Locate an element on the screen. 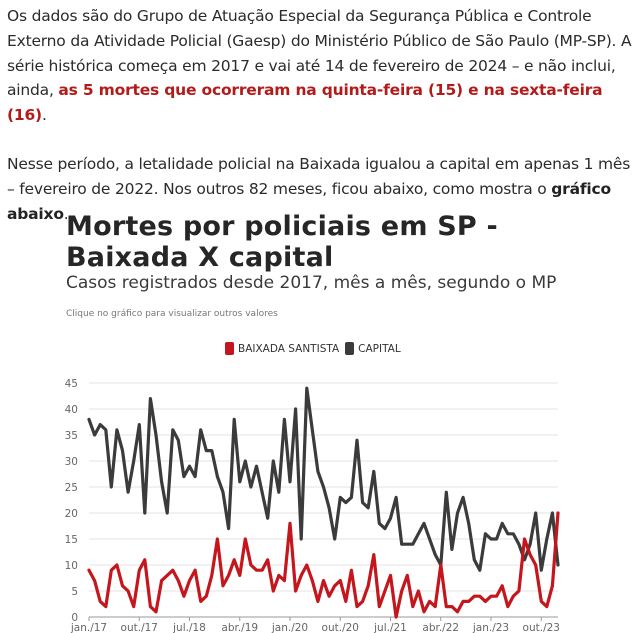 This screenshot has height=633, width=639. x-tick-label: jul./21 is located at coordinates (390, 627).